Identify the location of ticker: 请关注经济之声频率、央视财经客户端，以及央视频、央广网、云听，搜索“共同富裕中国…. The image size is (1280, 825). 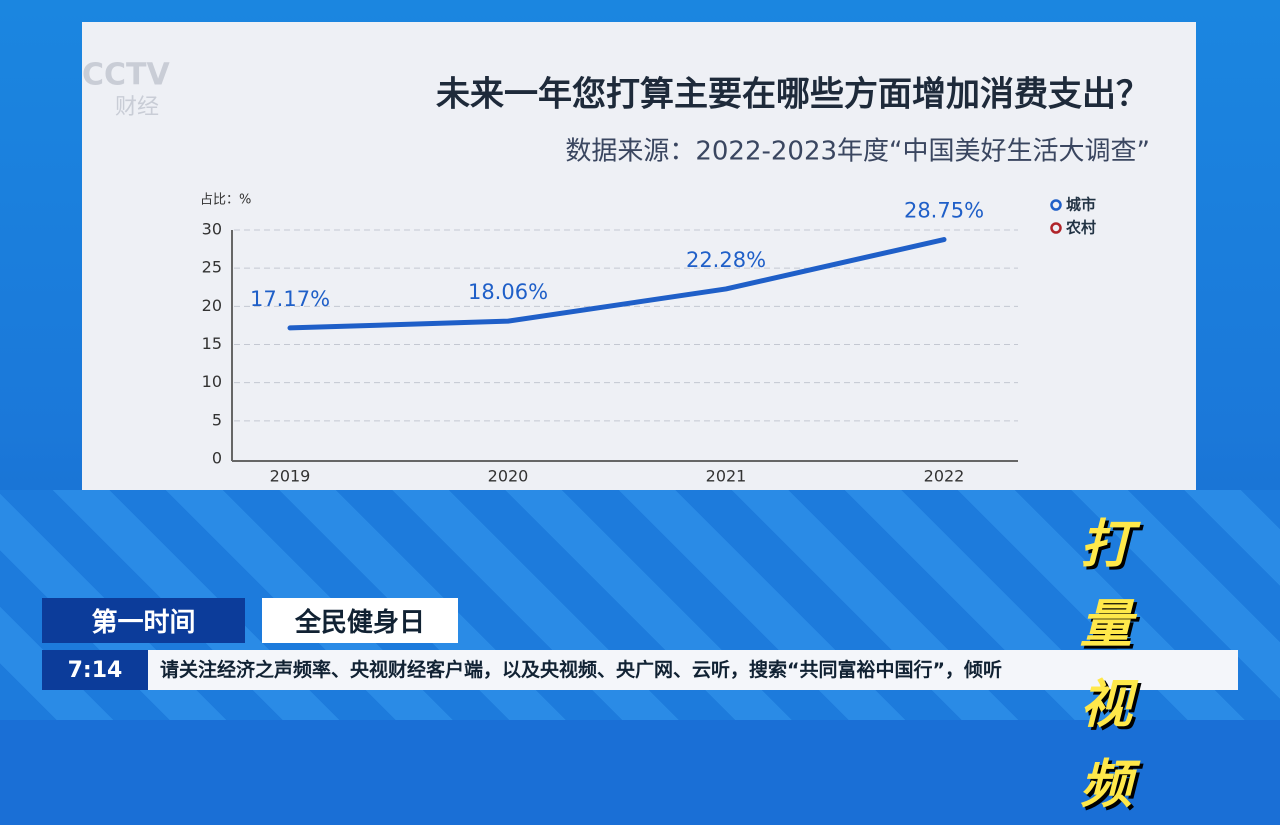
(581, 670).